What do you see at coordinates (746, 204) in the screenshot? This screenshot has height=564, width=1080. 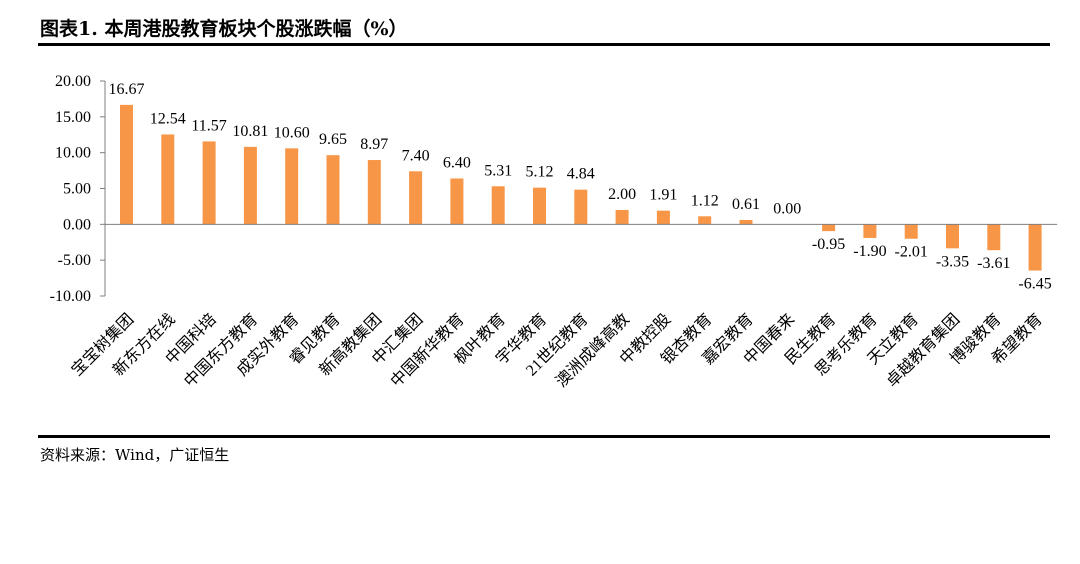 I see `data-label: 0.61` at bounding box center [746, 204].